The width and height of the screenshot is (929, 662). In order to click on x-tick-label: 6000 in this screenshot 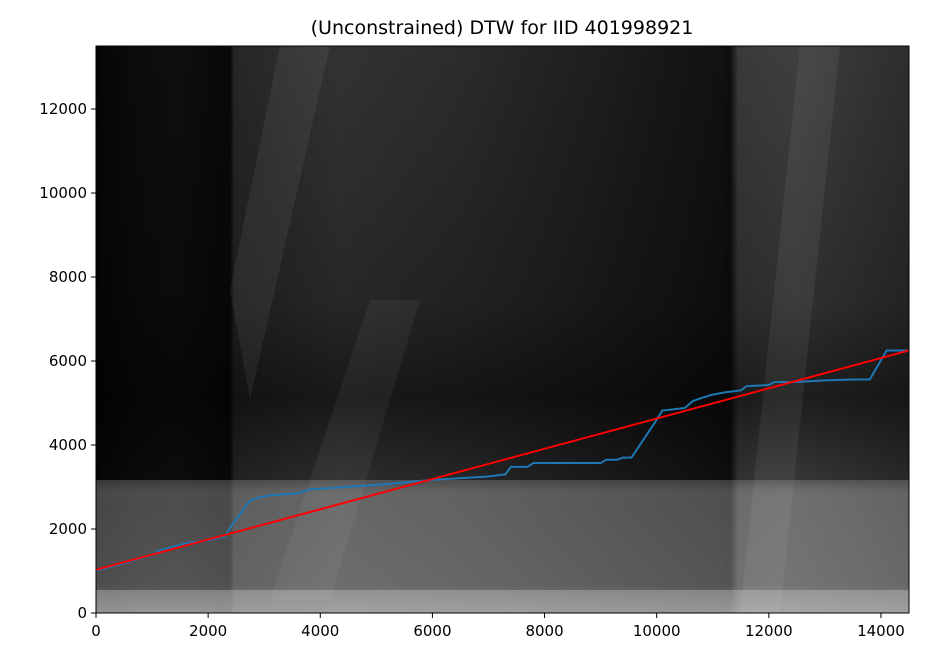, I will do `click(432, 631)`.